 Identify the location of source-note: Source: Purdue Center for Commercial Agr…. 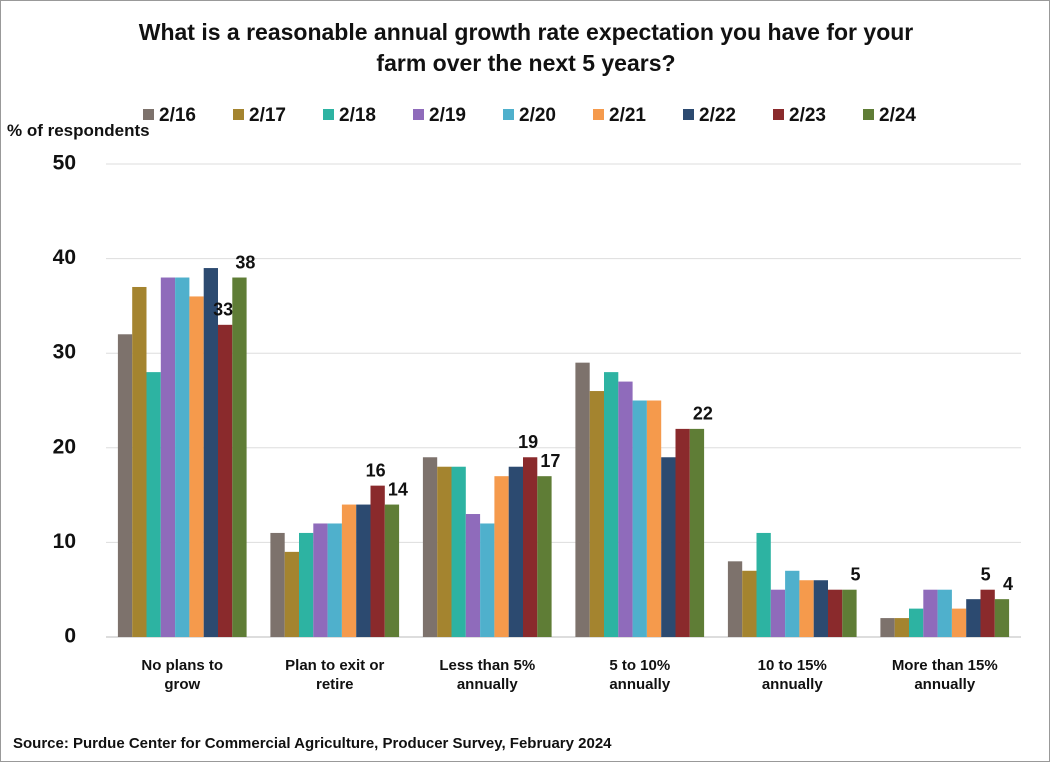
(312, 743).